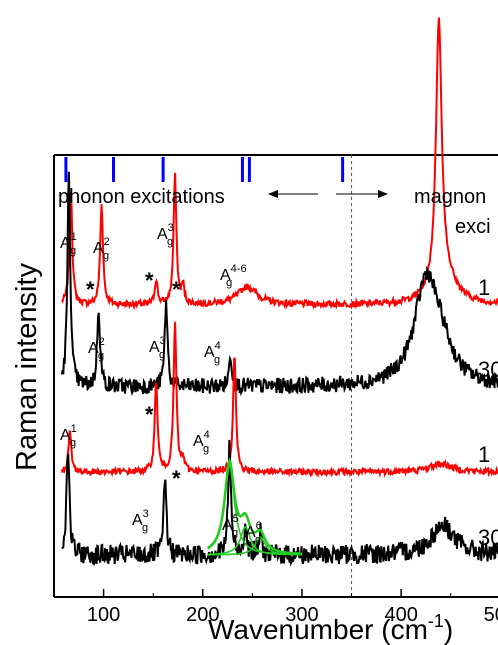 This screenshot has width=498, height=645. Describe the element at coordinates (230, 526) in the screenshot. I see `peak-label: A5 g` at that location.